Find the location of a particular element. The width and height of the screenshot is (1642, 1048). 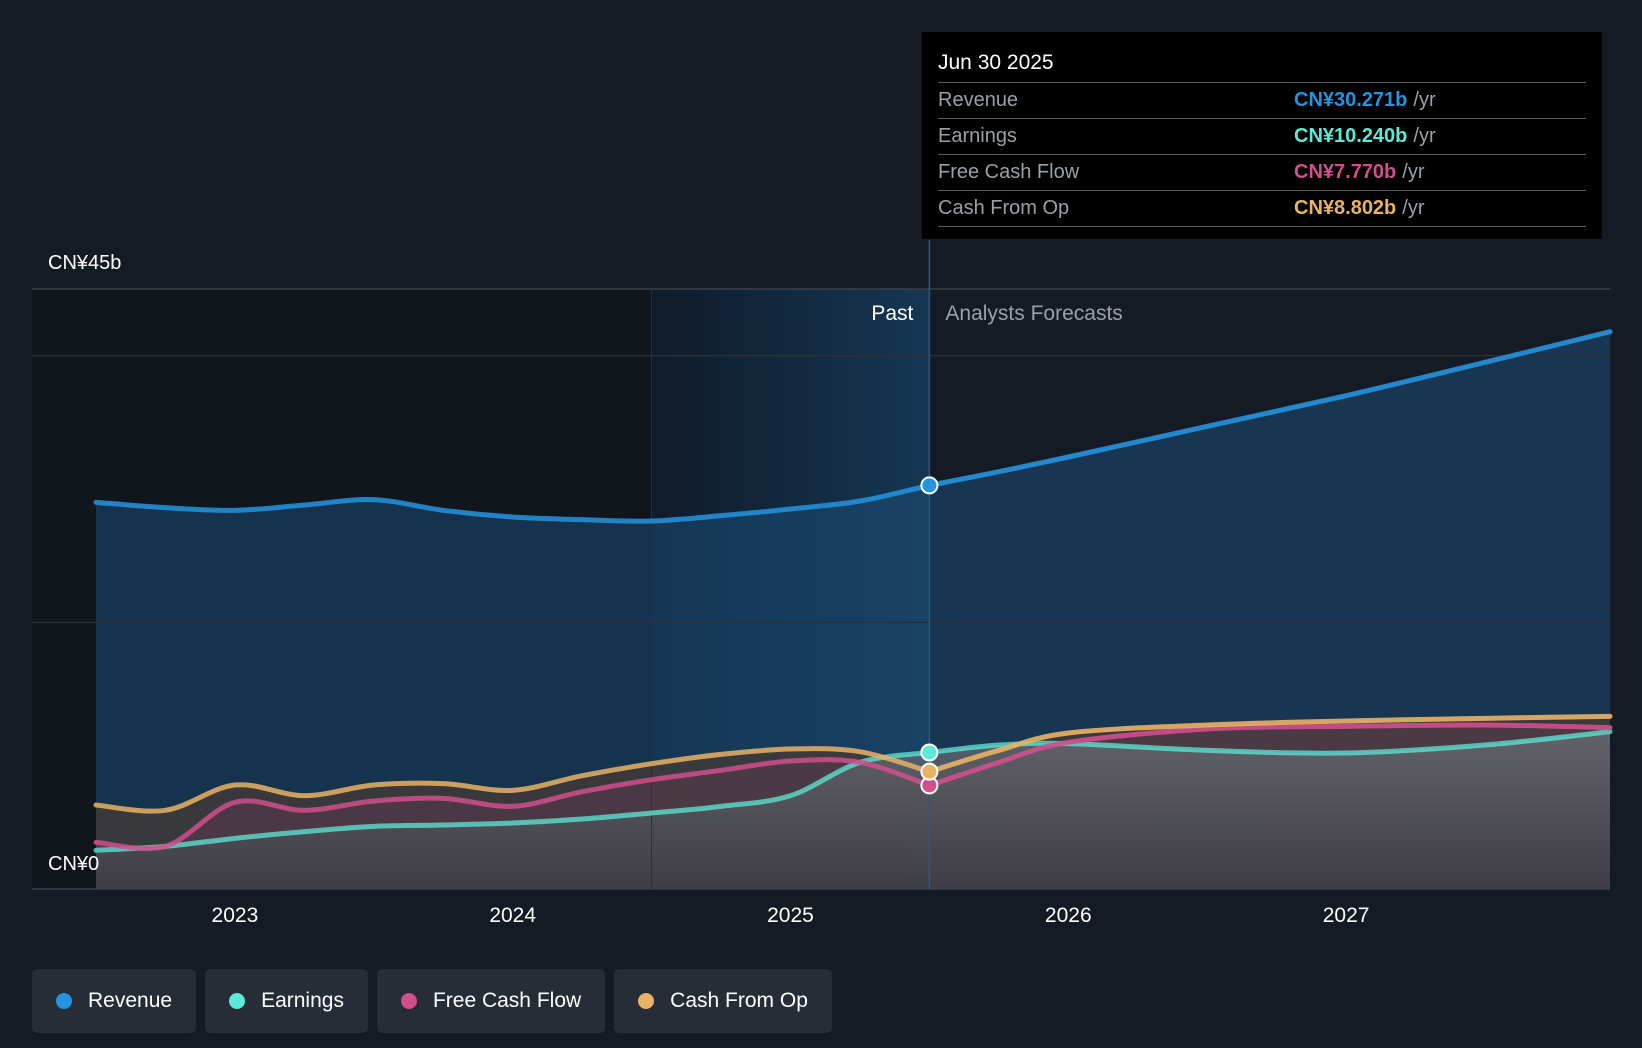

legend-label: Free Cash Flow is located at coordinates (507, 1000).